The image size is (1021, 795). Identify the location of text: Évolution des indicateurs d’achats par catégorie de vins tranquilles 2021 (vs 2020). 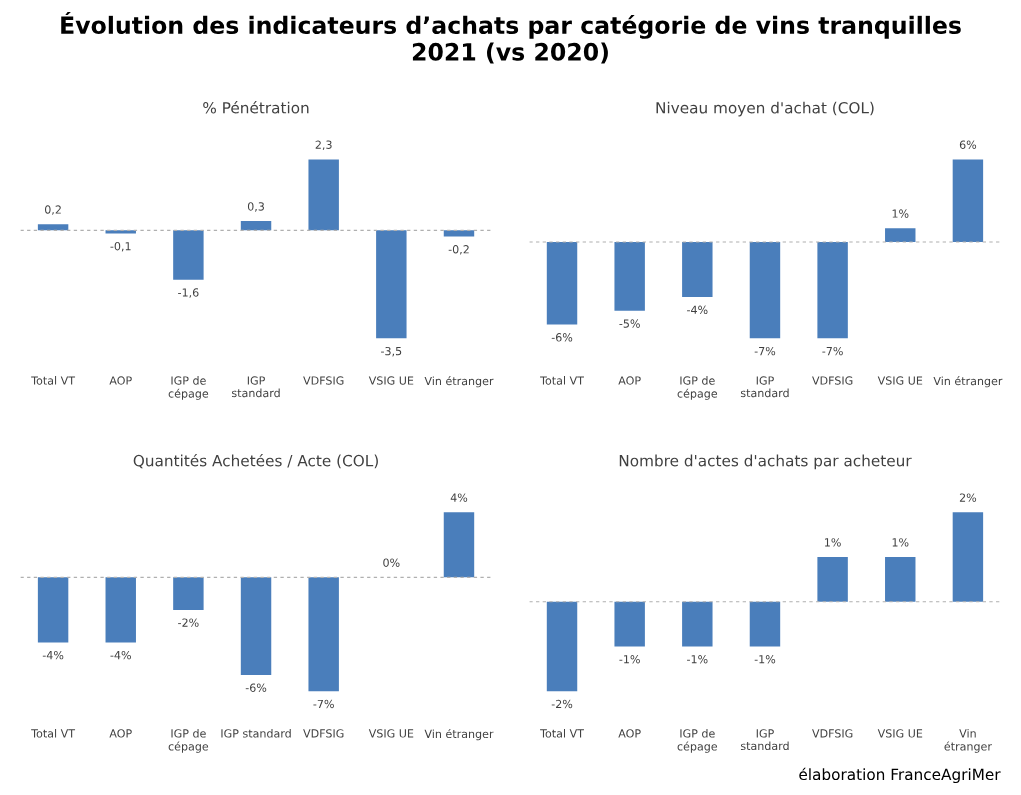
(511, 37).